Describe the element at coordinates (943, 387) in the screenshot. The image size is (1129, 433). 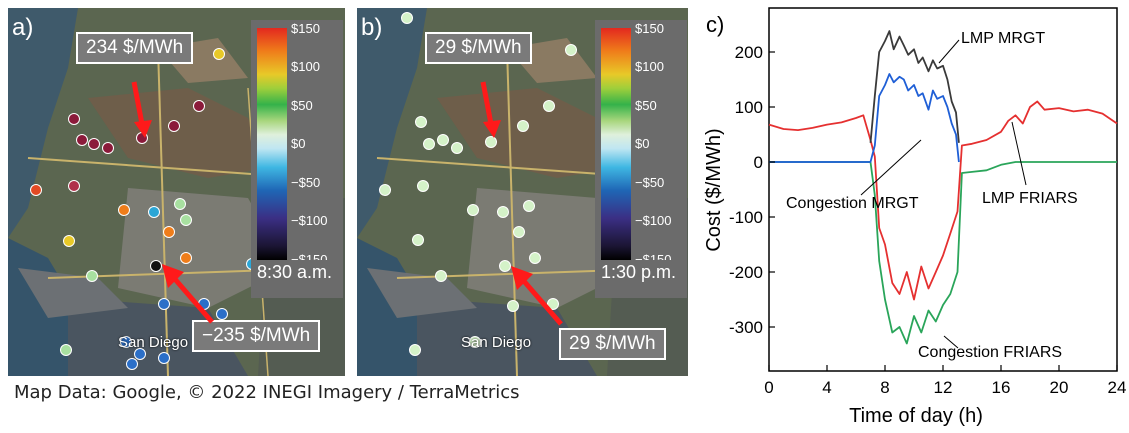
I see `x-tick-label: 12` at that location.